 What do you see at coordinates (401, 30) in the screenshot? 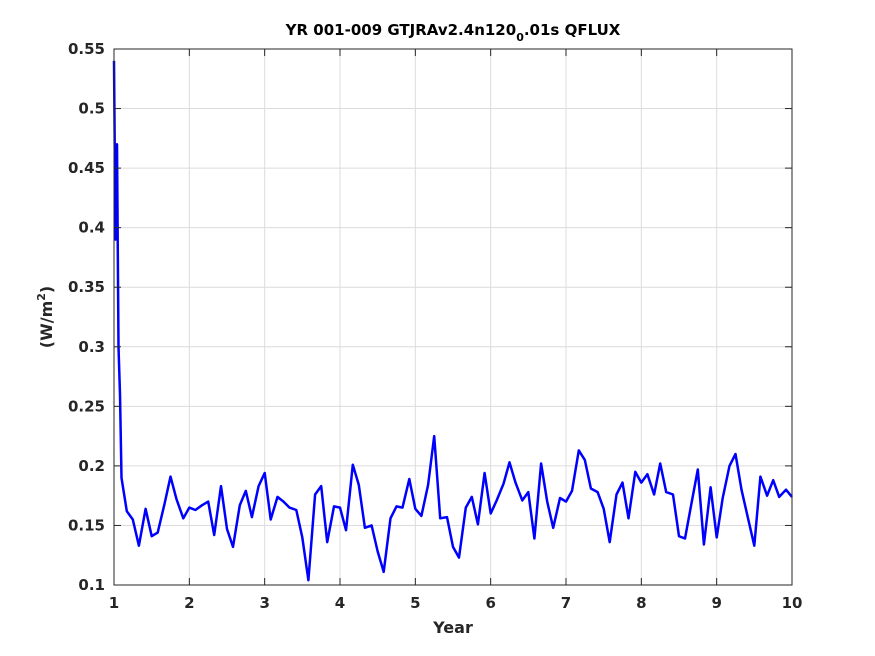
I see `chart-title-main: YR 001-009 GTJRAv2.4n120` at bounding box center [401, 30].